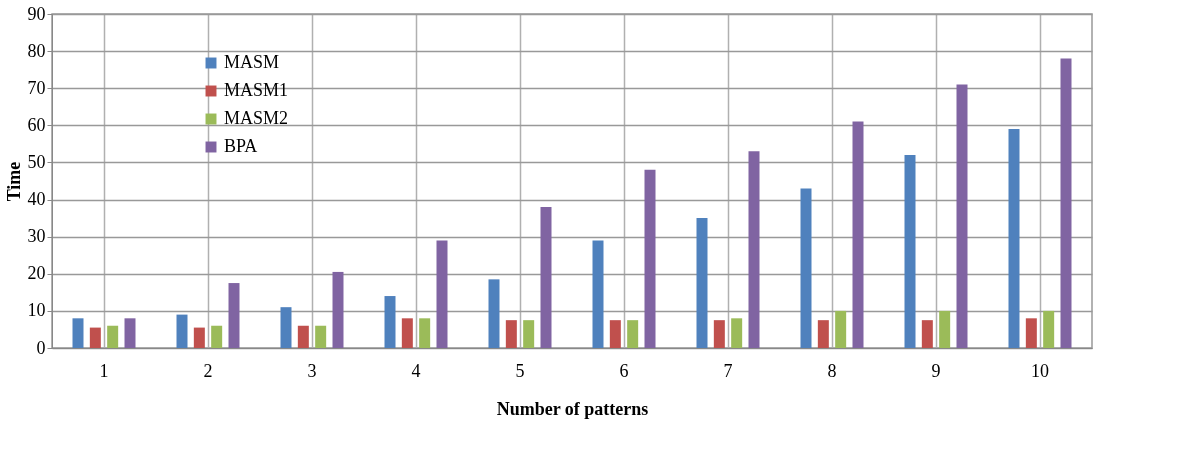 The height and width of the screenshot is (475, 1203). I want to click on y-tick-label: 30, so click(36, 236).